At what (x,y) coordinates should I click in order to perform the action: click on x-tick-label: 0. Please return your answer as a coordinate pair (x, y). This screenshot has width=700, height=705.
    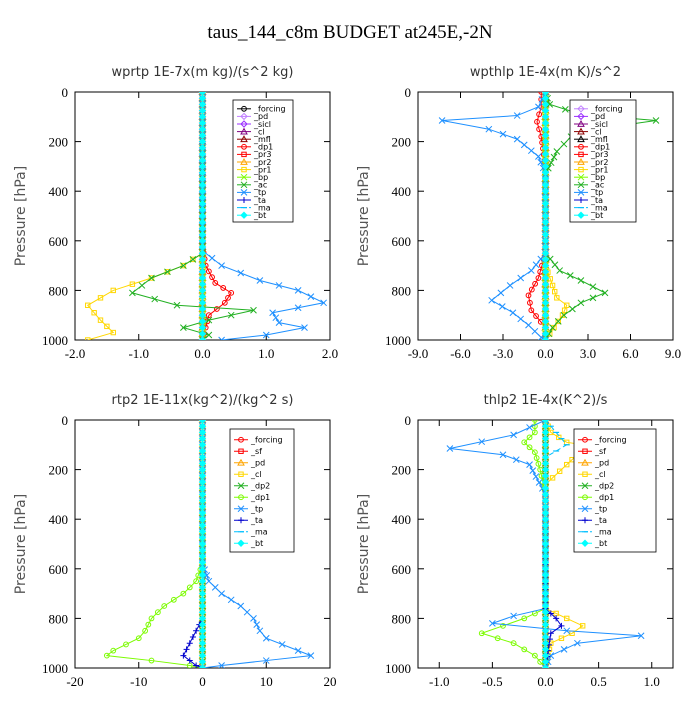
    Looking at the image, I should click on (202, 681).